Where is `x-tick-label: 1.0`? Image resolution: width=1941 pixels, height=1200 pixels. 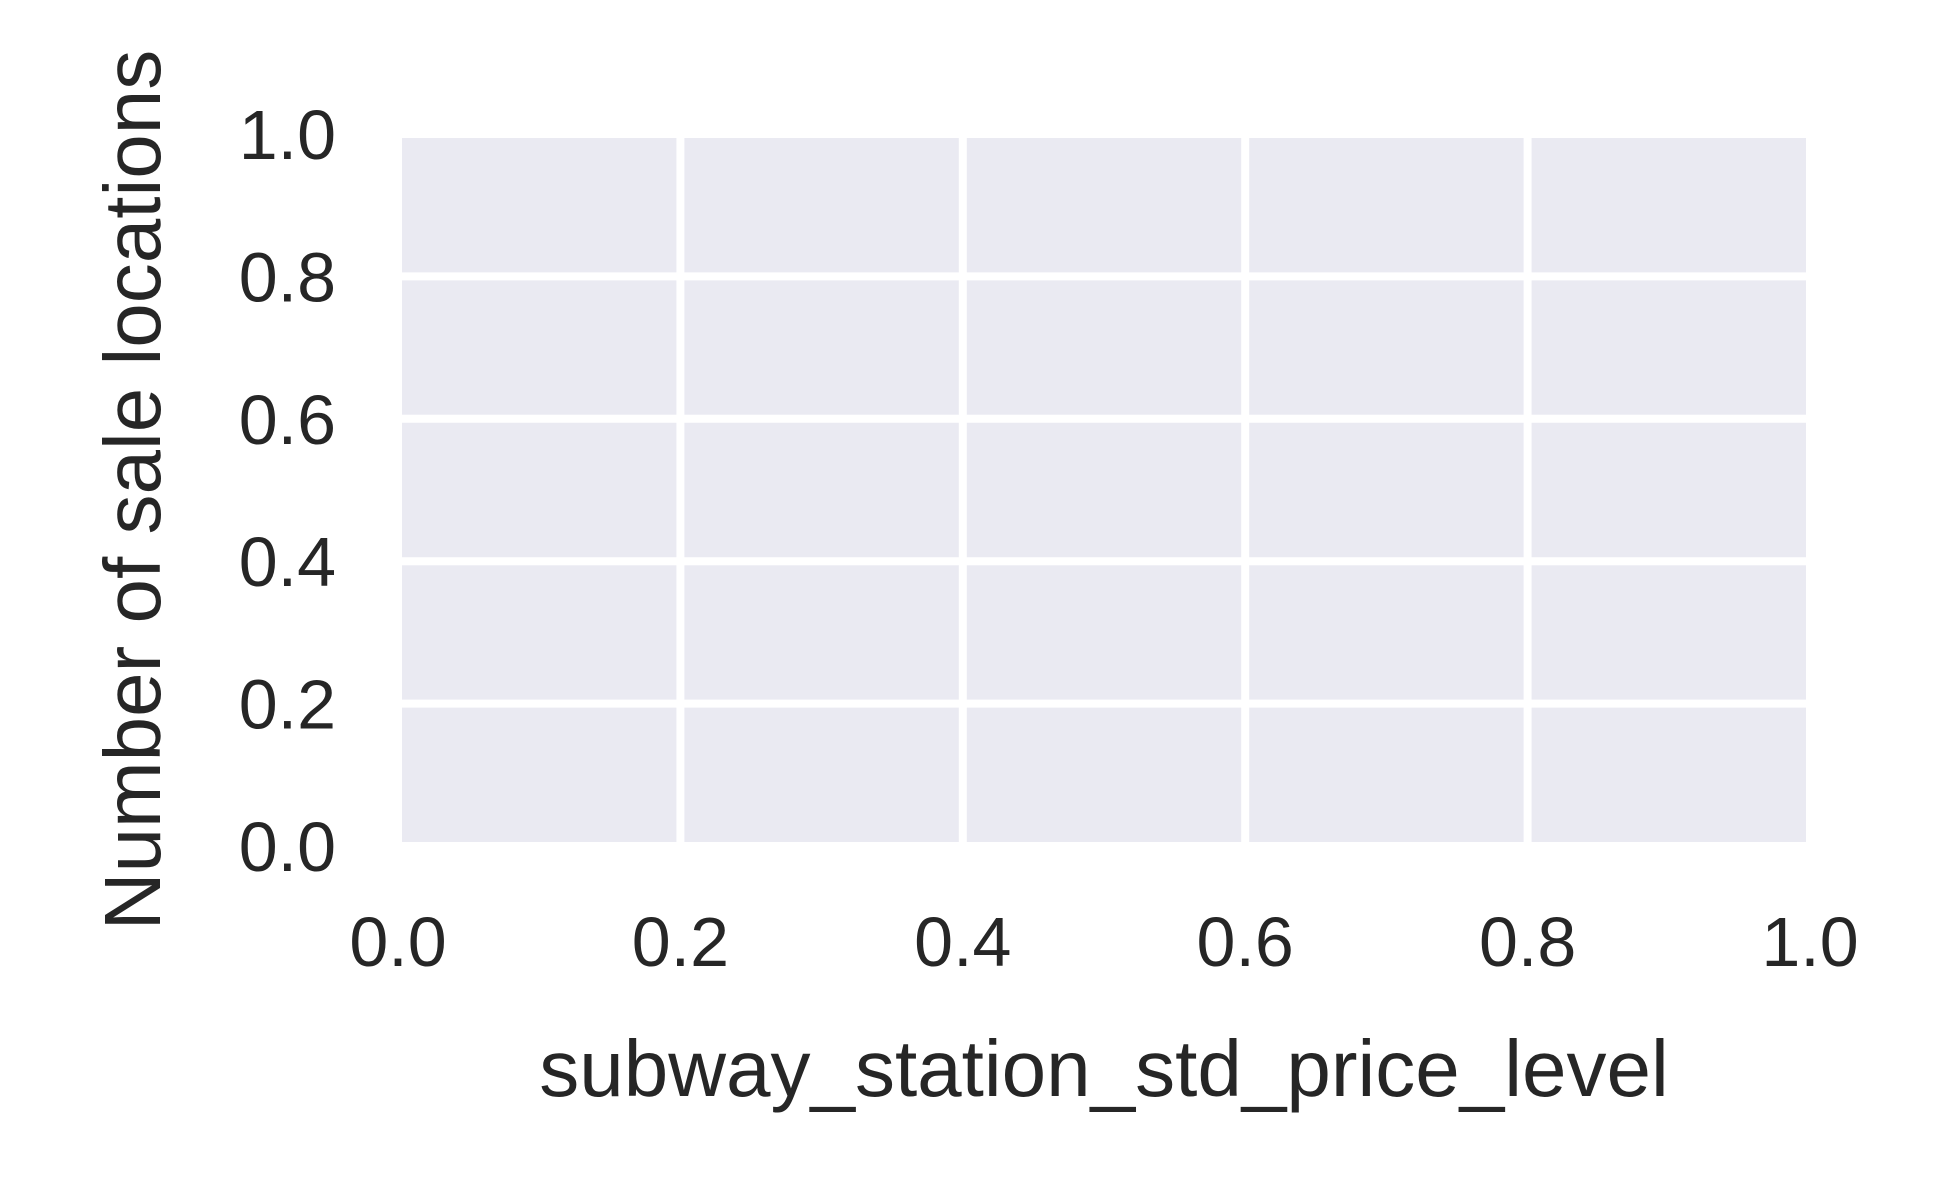
x-tick-label: 1.0 is located at coordinates (1809, 942).